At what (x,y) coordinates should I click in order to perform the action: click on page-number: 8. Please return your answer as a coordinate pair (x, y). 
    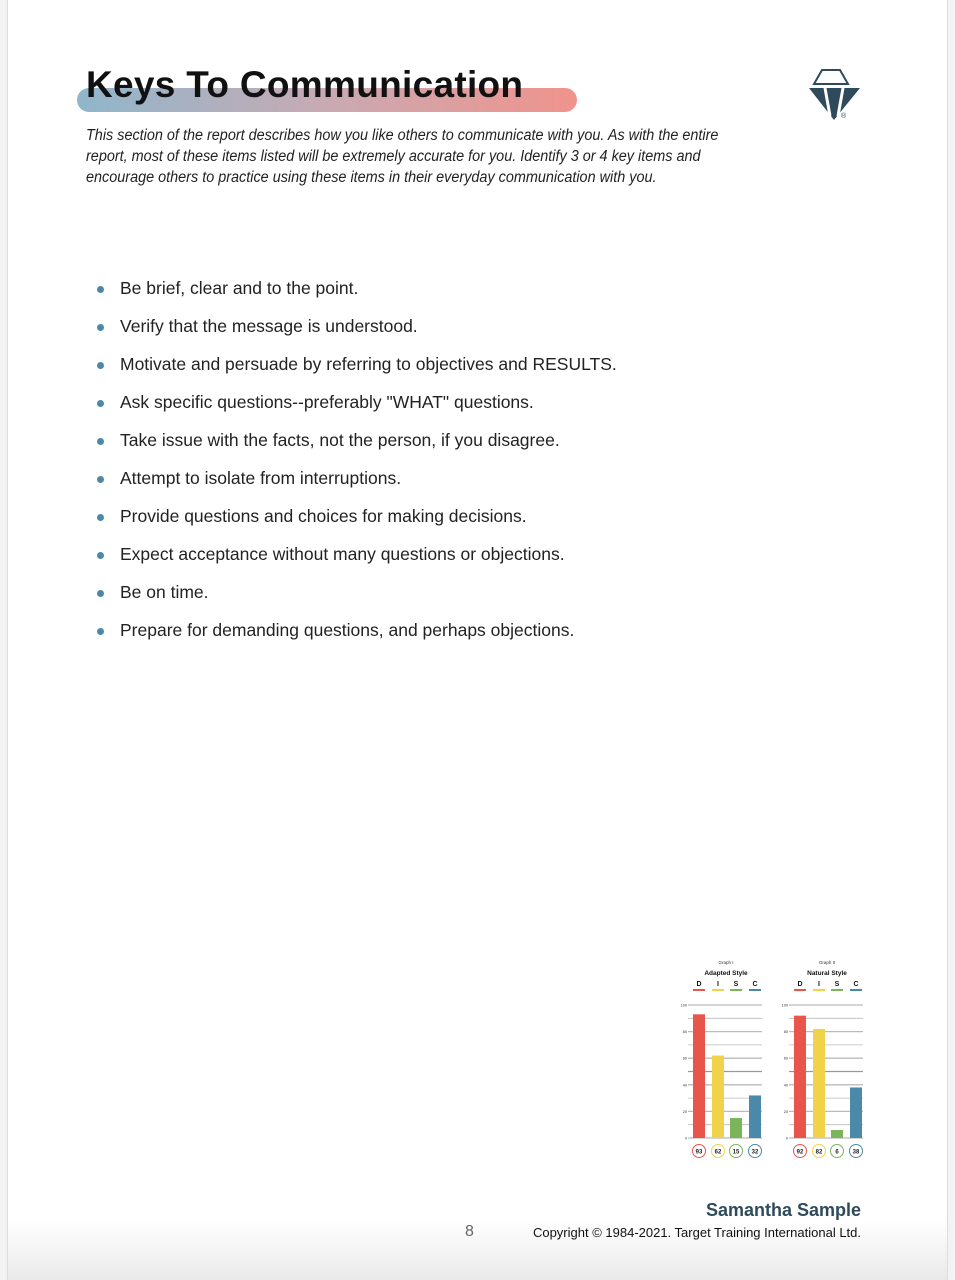
    Looking at the image, I should click on (469, 1231).